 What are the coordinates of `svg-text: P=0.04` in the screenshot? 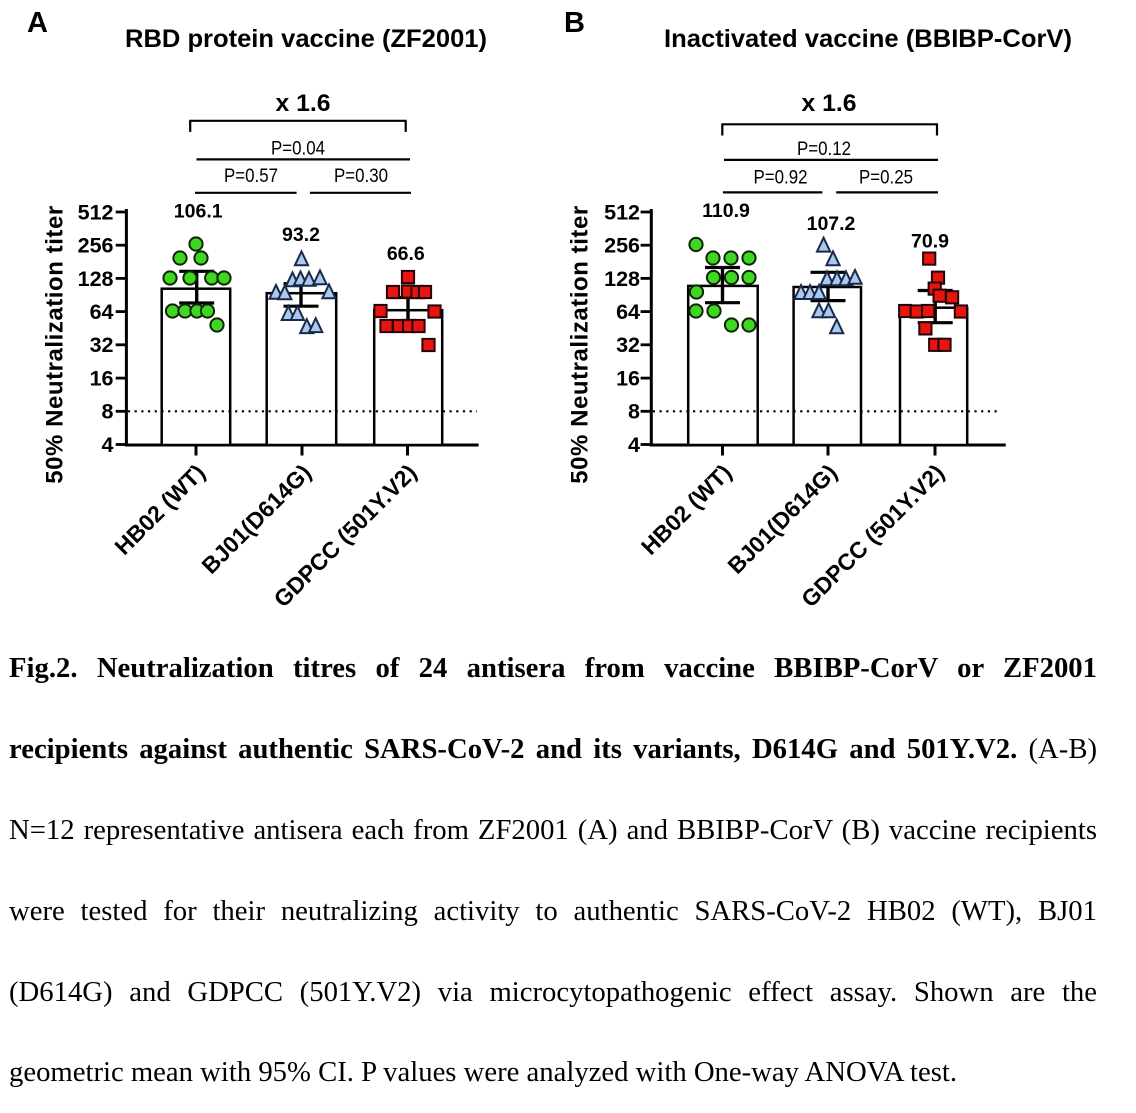 It's located at (298, 148).